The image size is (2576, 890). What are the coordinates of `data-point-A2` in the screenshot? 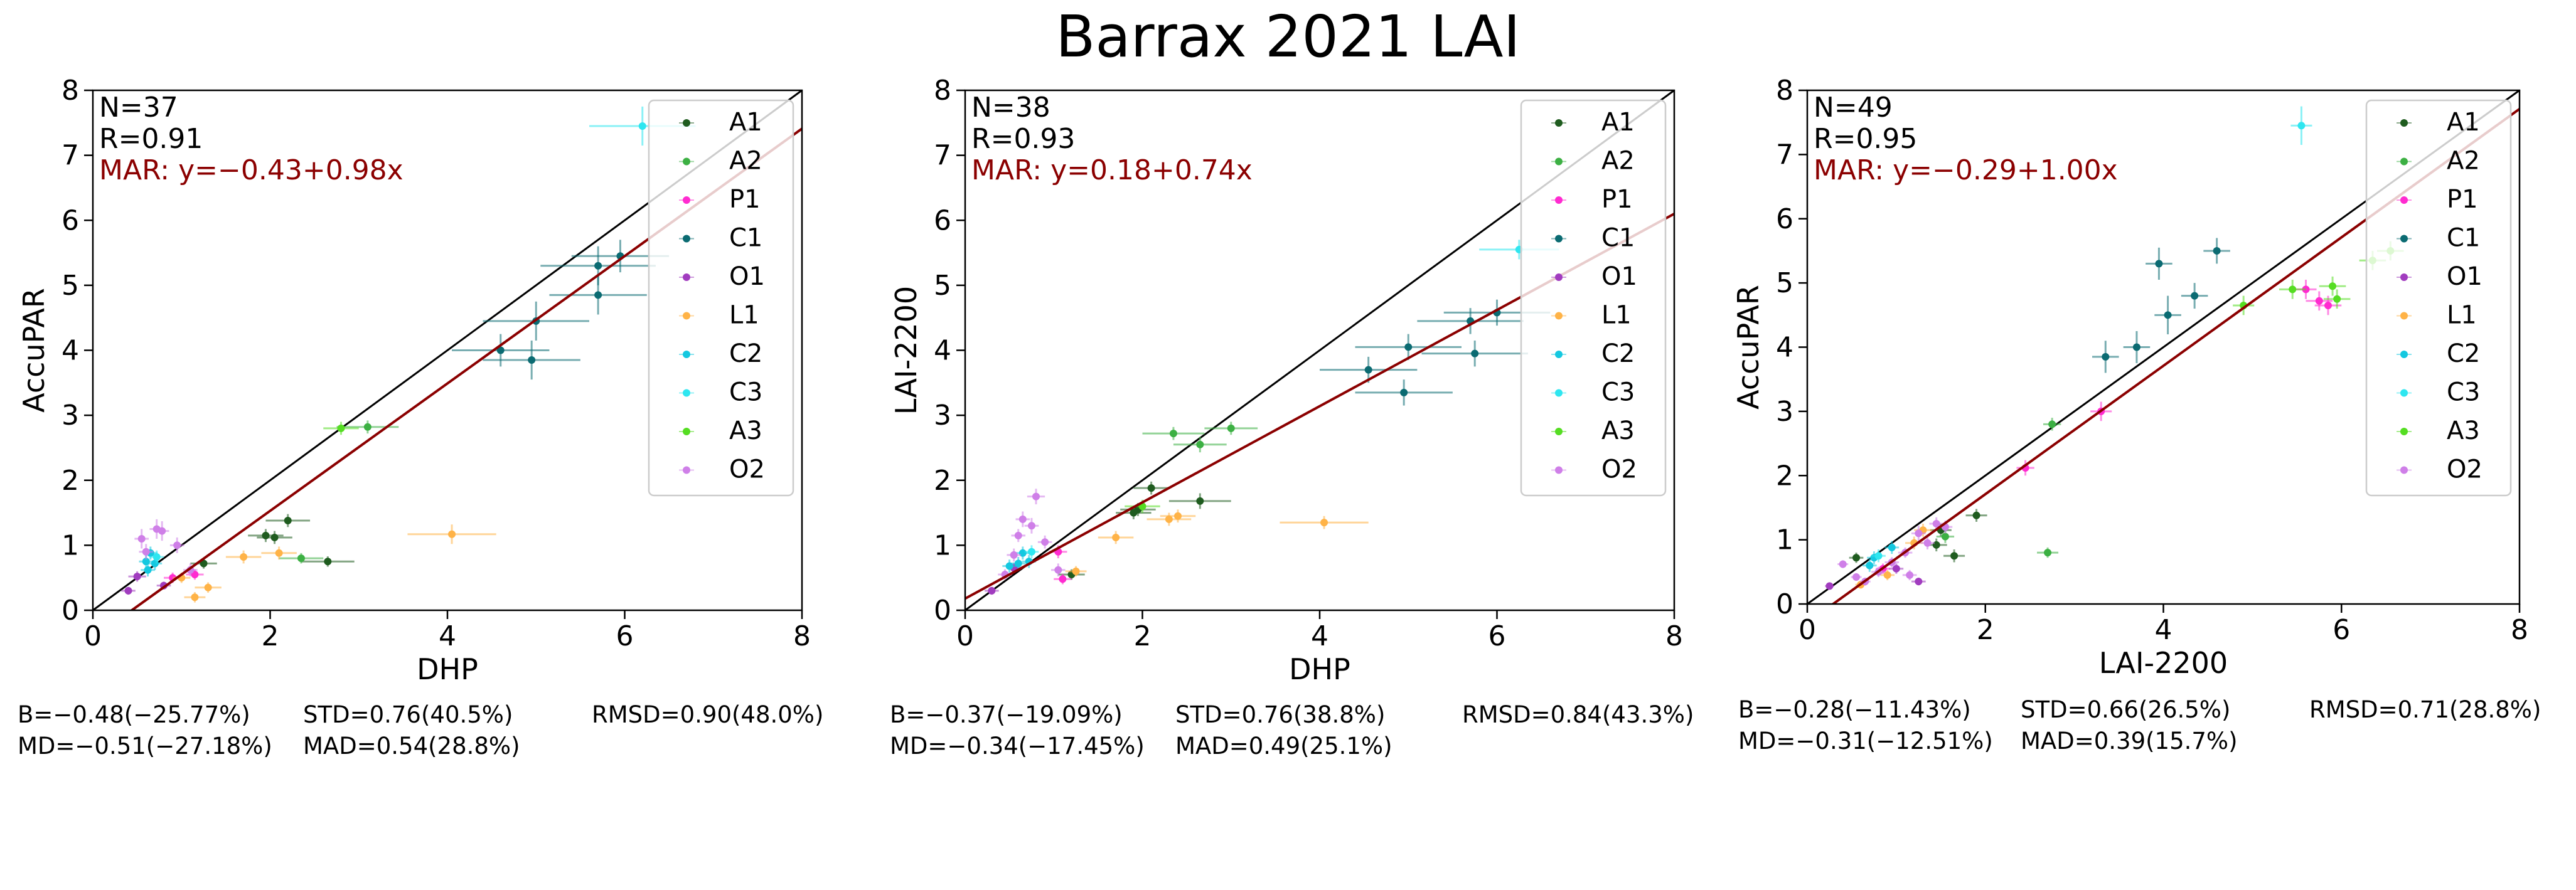 It's located at (1231, 428).